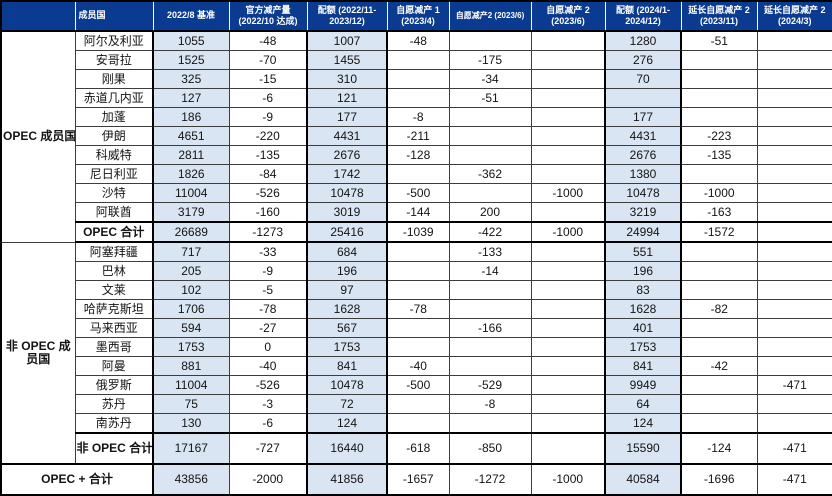 The width and height of the screenshot is (832, 496). Describe the element at coordinates (114, 40) in the screenshot. I see `row-label-cell: 阿尔及利亚` at that location.